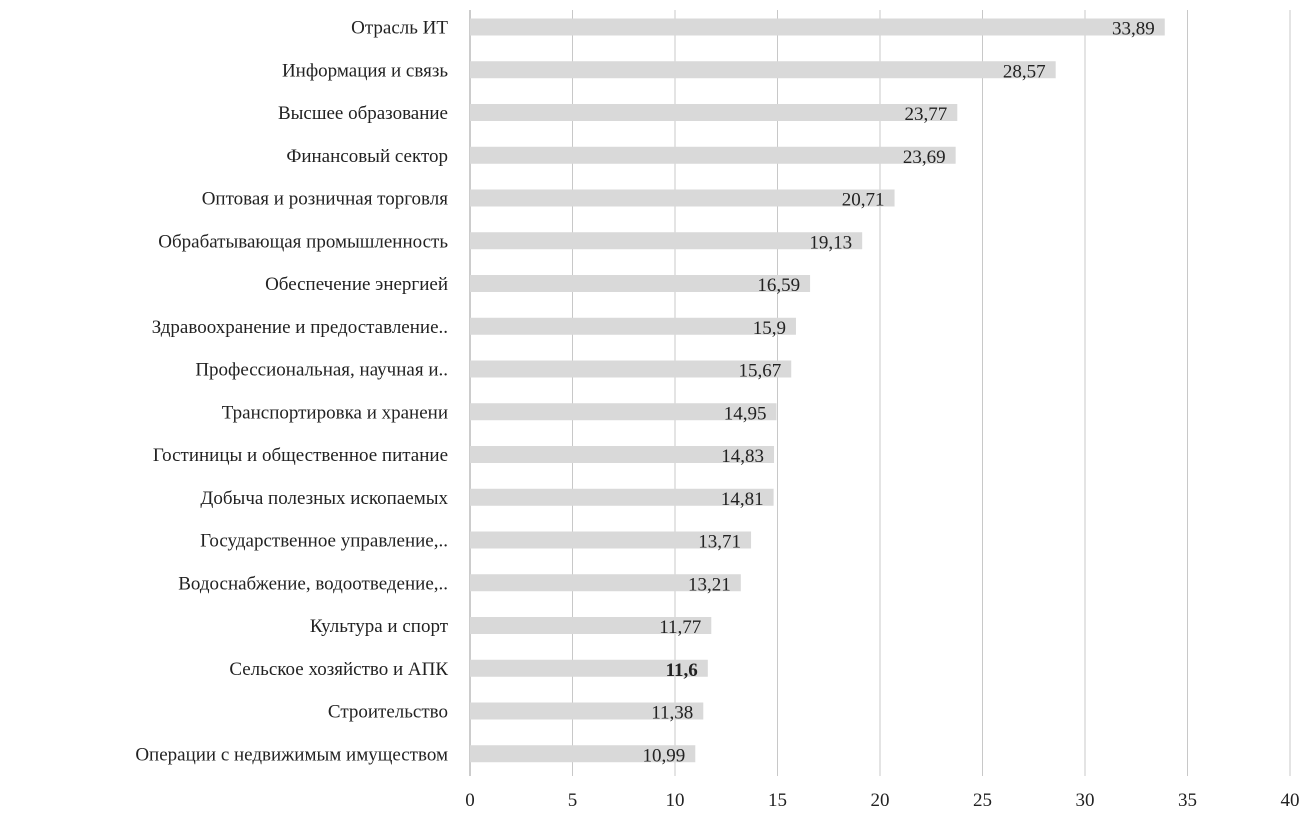 The width and height of the screenshot is (1306, 814). Describe the element at coordinates (664, 755) in the screenshot. I see `data-label: 10,99` at that location.